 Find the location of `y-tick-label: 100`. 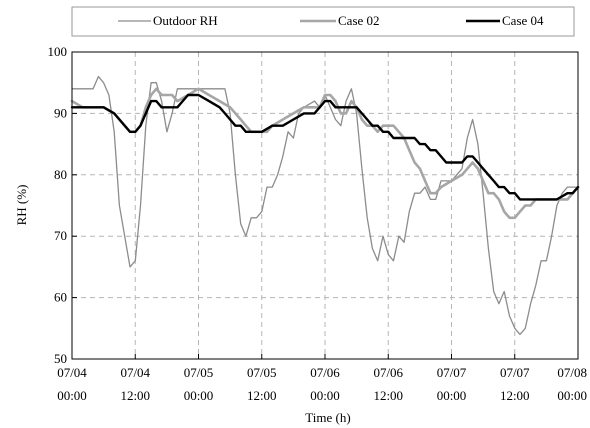

y-tick-label: 100 is located at coordinates (58, 51).